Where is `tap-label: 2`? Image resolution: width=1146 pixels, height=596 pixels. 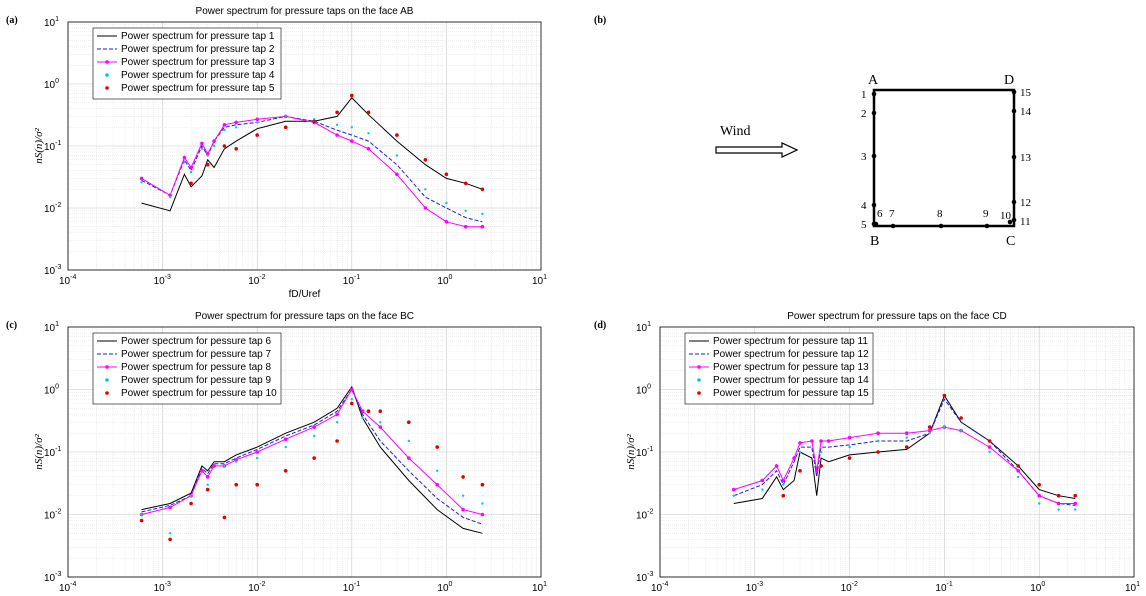
tap-label: 2 is located at coordinates (864, 114).